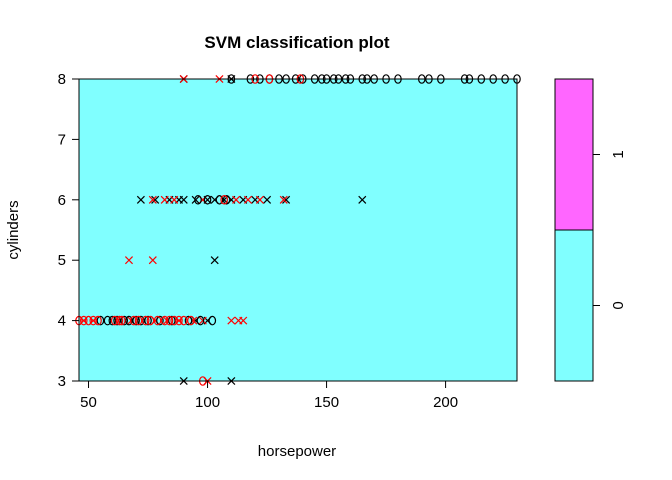  I want to click on chart-title: SVM classification plot, so click(296, 42).